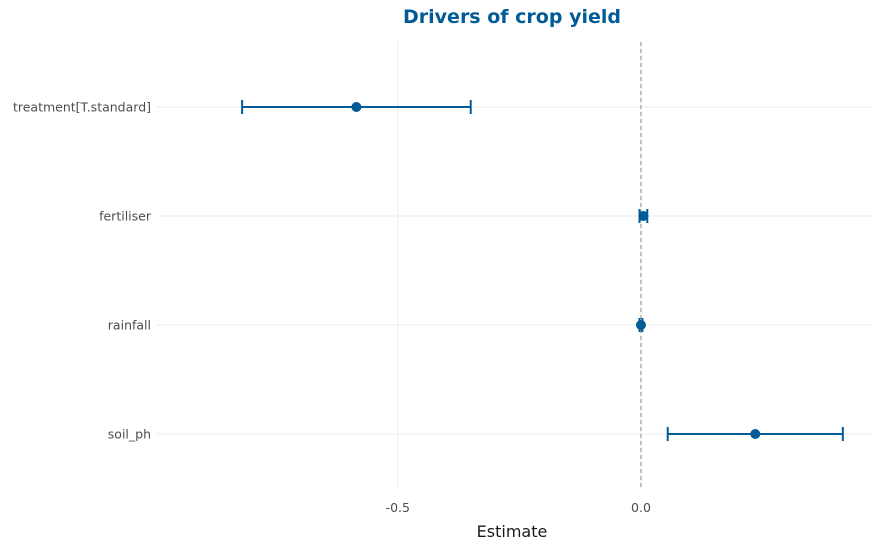 This screenshot has width=880, height=554. What do you see at coordinates (398, 507) in the screenshot?
I see `x-tick-label: -0.5` at bounding box center [398, 507].